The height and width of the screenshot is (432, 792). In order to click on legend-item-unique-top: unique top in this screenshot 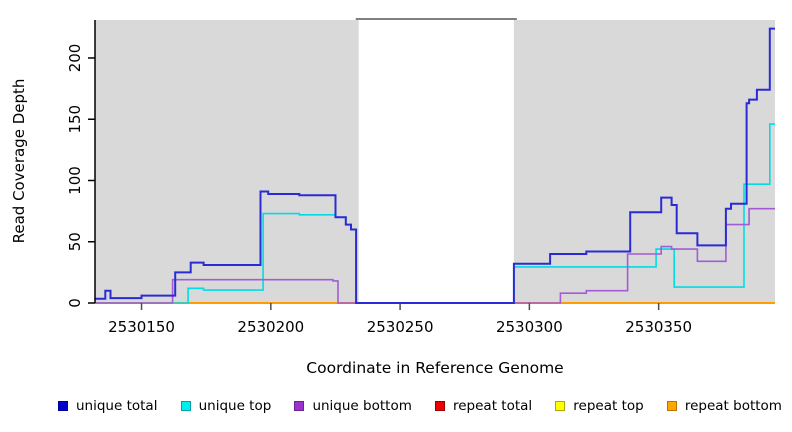, I will do `click(226, 406)`.